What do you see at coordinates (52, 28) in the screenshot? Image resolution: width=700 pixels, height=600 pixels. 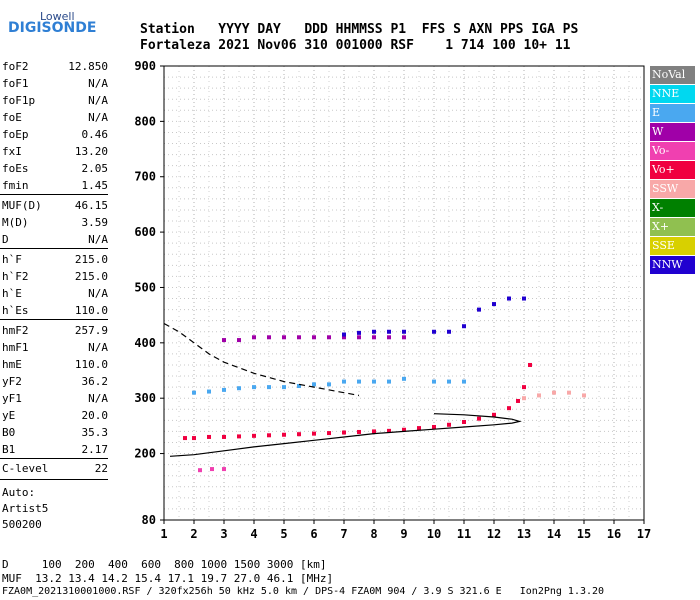 I see `logo-digisonde: DIGISONDE` at bounding box center [52, 28].